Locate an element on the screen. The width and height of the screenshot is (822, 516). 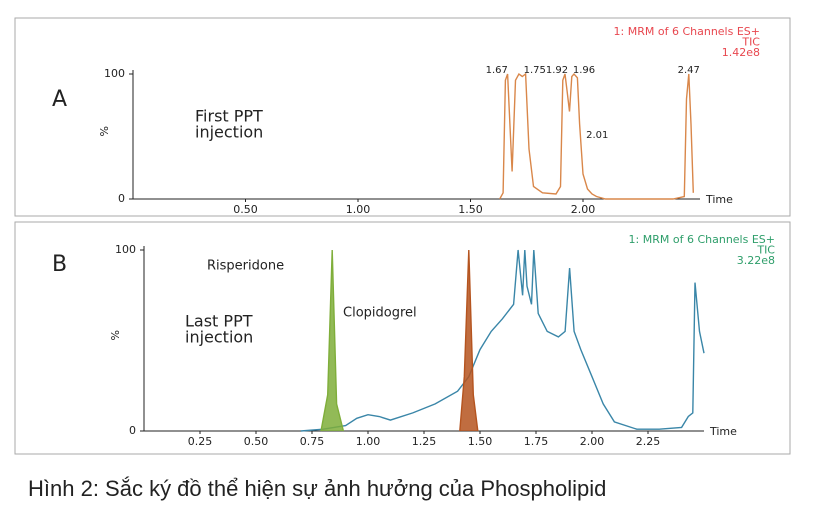
series-label: Clopidogrel is located at coordinates (380, 313).